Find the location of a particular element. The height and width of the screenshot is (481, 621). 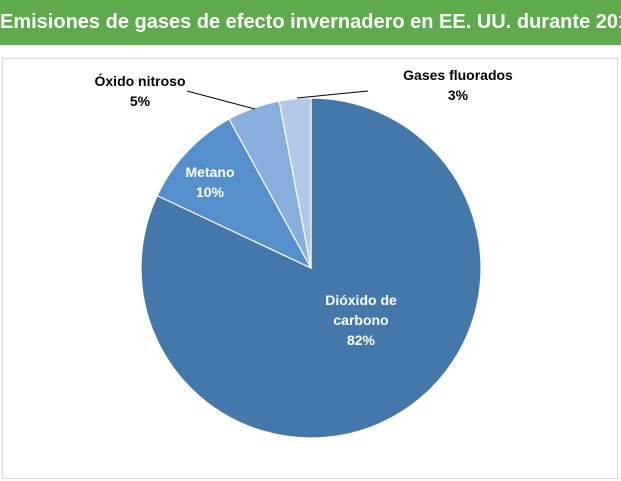

pie-slice-metano is located at coordinates (234, 194).